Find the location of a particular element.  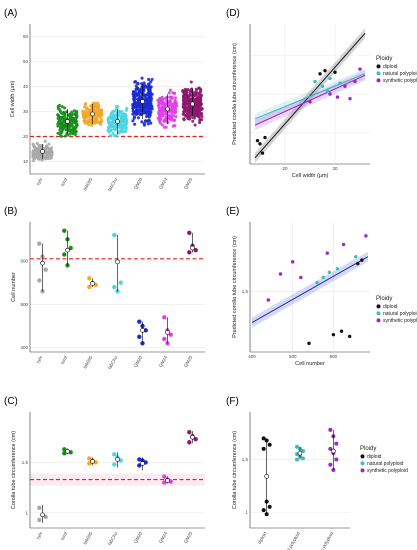

legend-label: diploid is located at coordinates (390, 307).